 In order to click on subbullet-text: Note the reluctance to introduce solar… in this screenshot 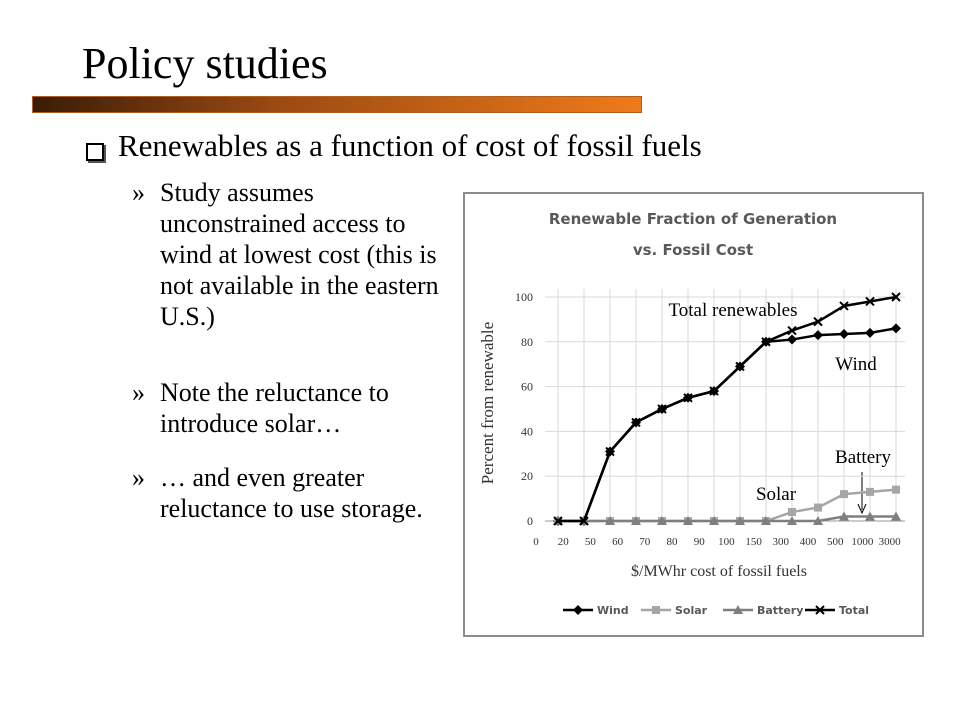, I will do `click(274, 408)`.